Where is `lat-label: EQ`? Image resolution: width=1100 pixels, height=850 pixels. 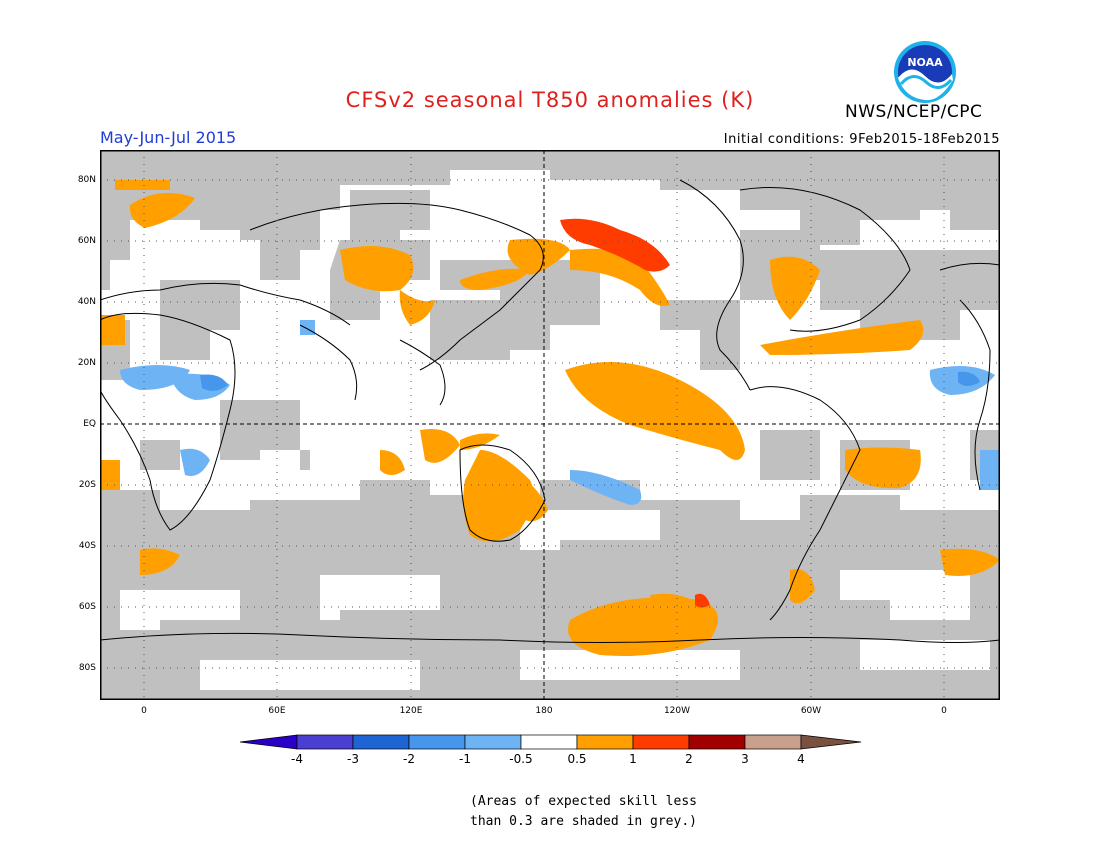
lat-label: EQ is located at coordinates (89, 424).